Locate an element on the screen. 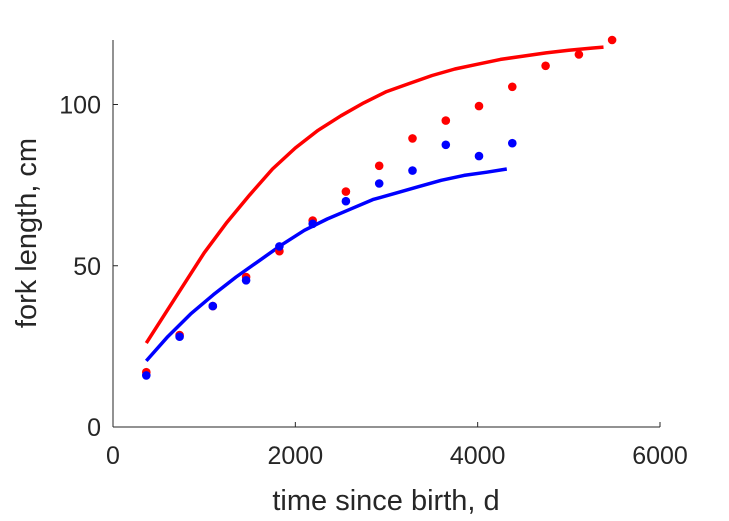 The image size is (729, 521). y-tick-label: 100 is located at coordinates (80, 106).